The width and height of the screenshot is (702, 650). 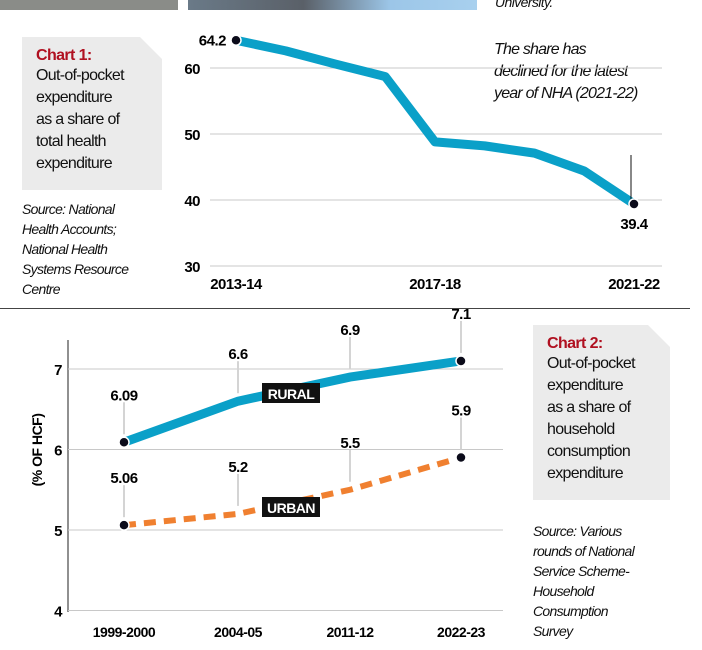 What do you see at coordinates (65, 249) in the screenshot?
I see `source-line: National Health` at bounding box center [65, 249].